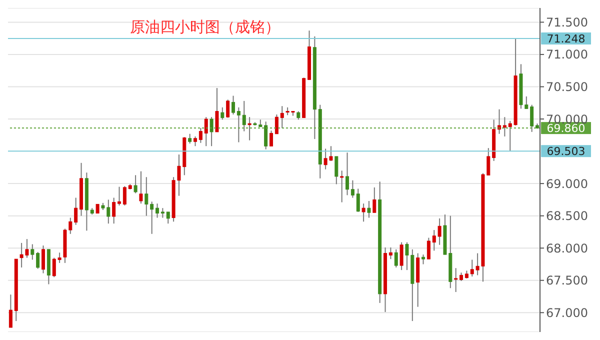 The height and width of the screenshot is (340, 600). What do you see at coordinates (567, 313) in the screenshot?
I see `y-tick-label: 67.000` at bounding box center [567, 313].